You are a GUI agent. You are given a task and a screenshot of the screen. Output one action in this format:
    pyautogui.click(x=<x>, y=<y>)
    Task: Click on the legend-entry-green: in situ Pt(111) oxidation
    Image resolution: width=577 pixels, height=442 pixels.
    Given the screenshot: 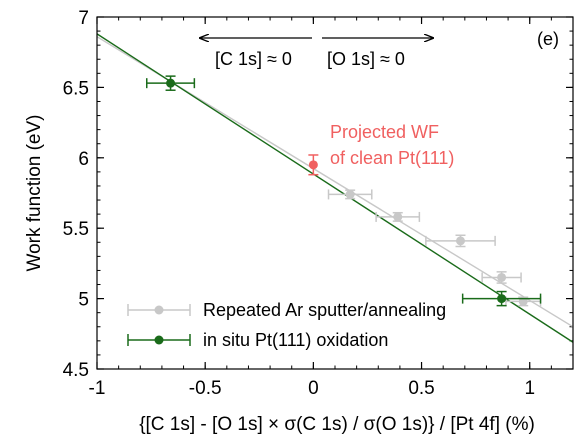 What is the action you would take?
    pyautogui.click(x=257, y=340)
    